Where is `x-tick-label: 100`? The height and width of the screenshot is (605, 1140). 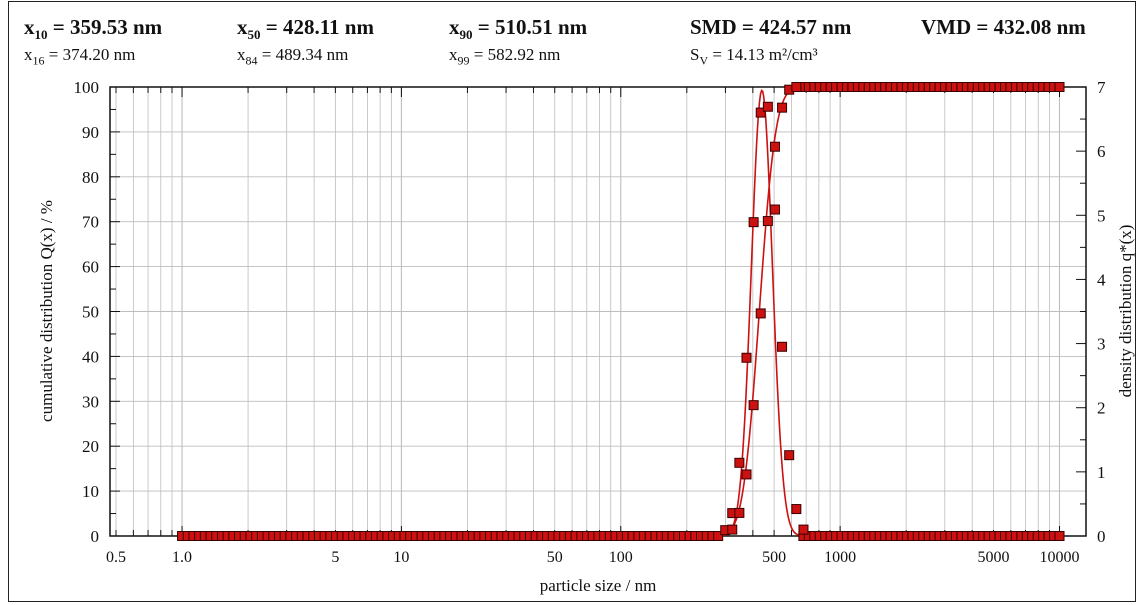 x-tick-label: 100 is located at coordinates (621, 557).